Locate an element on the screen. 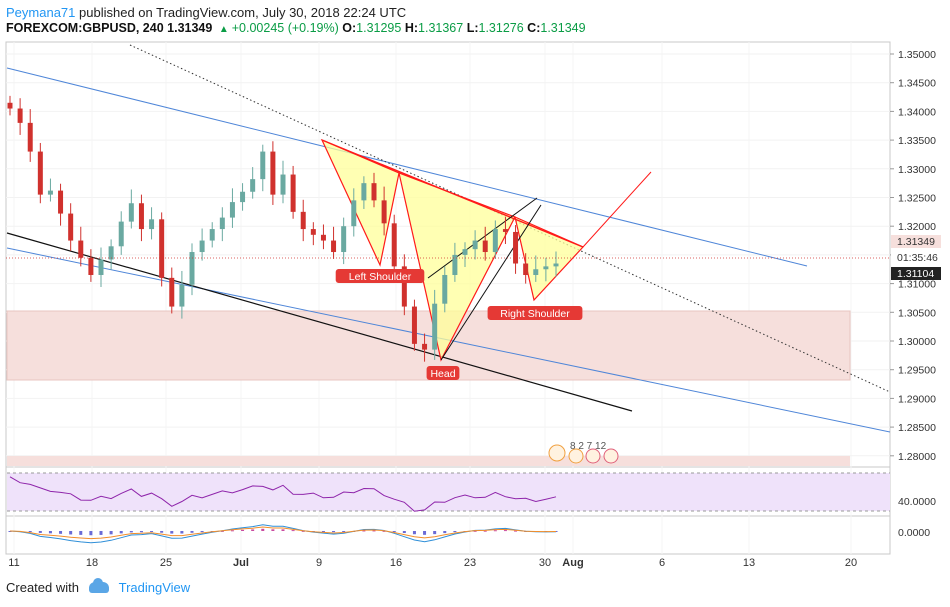 Image resolution: width=950 pixels, height=607 pixels. symbol-name: FOREXCOM:GBPUSD, 240 is located at coordinates (85, 28).